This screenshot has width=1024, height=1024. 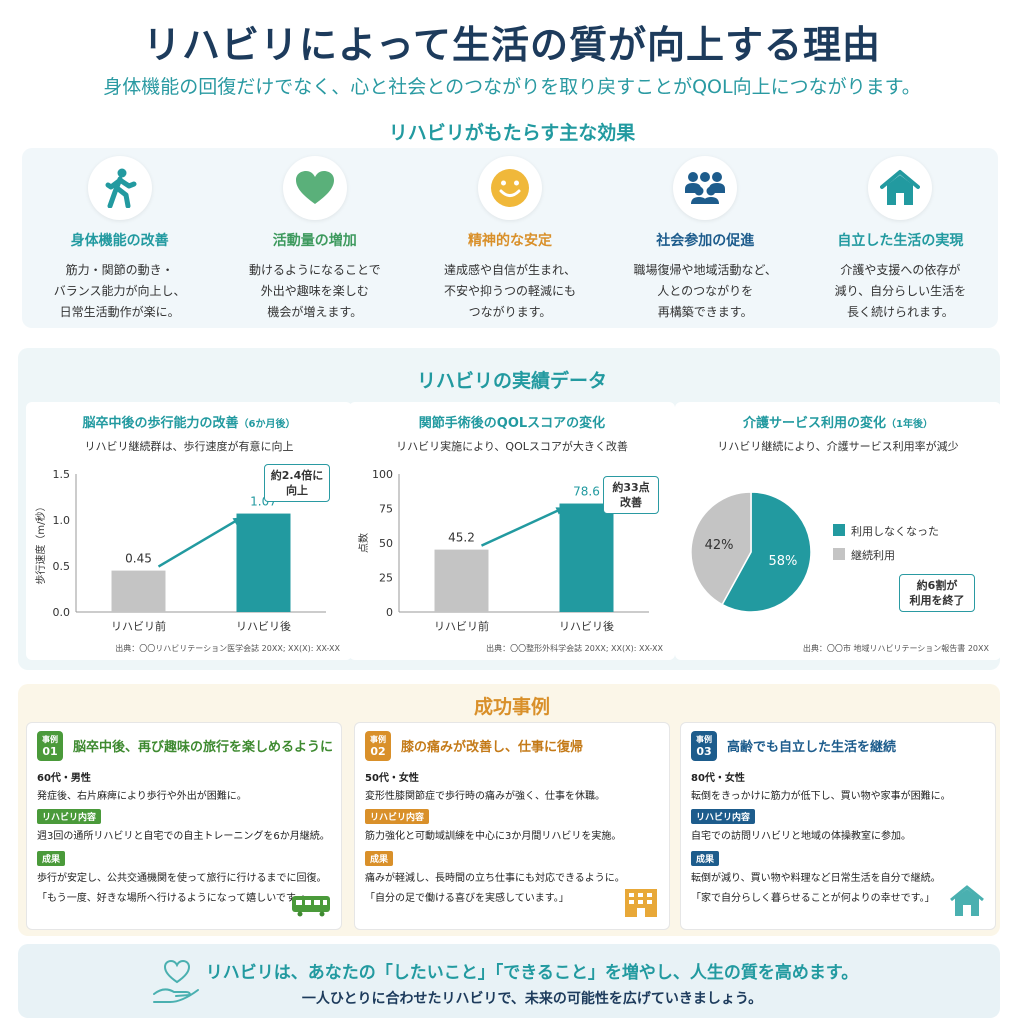 I want to click on case-content: 筋力強化と可動域訓練を中心に3か月間リハビリを実施。, so click(x=493, y=836).